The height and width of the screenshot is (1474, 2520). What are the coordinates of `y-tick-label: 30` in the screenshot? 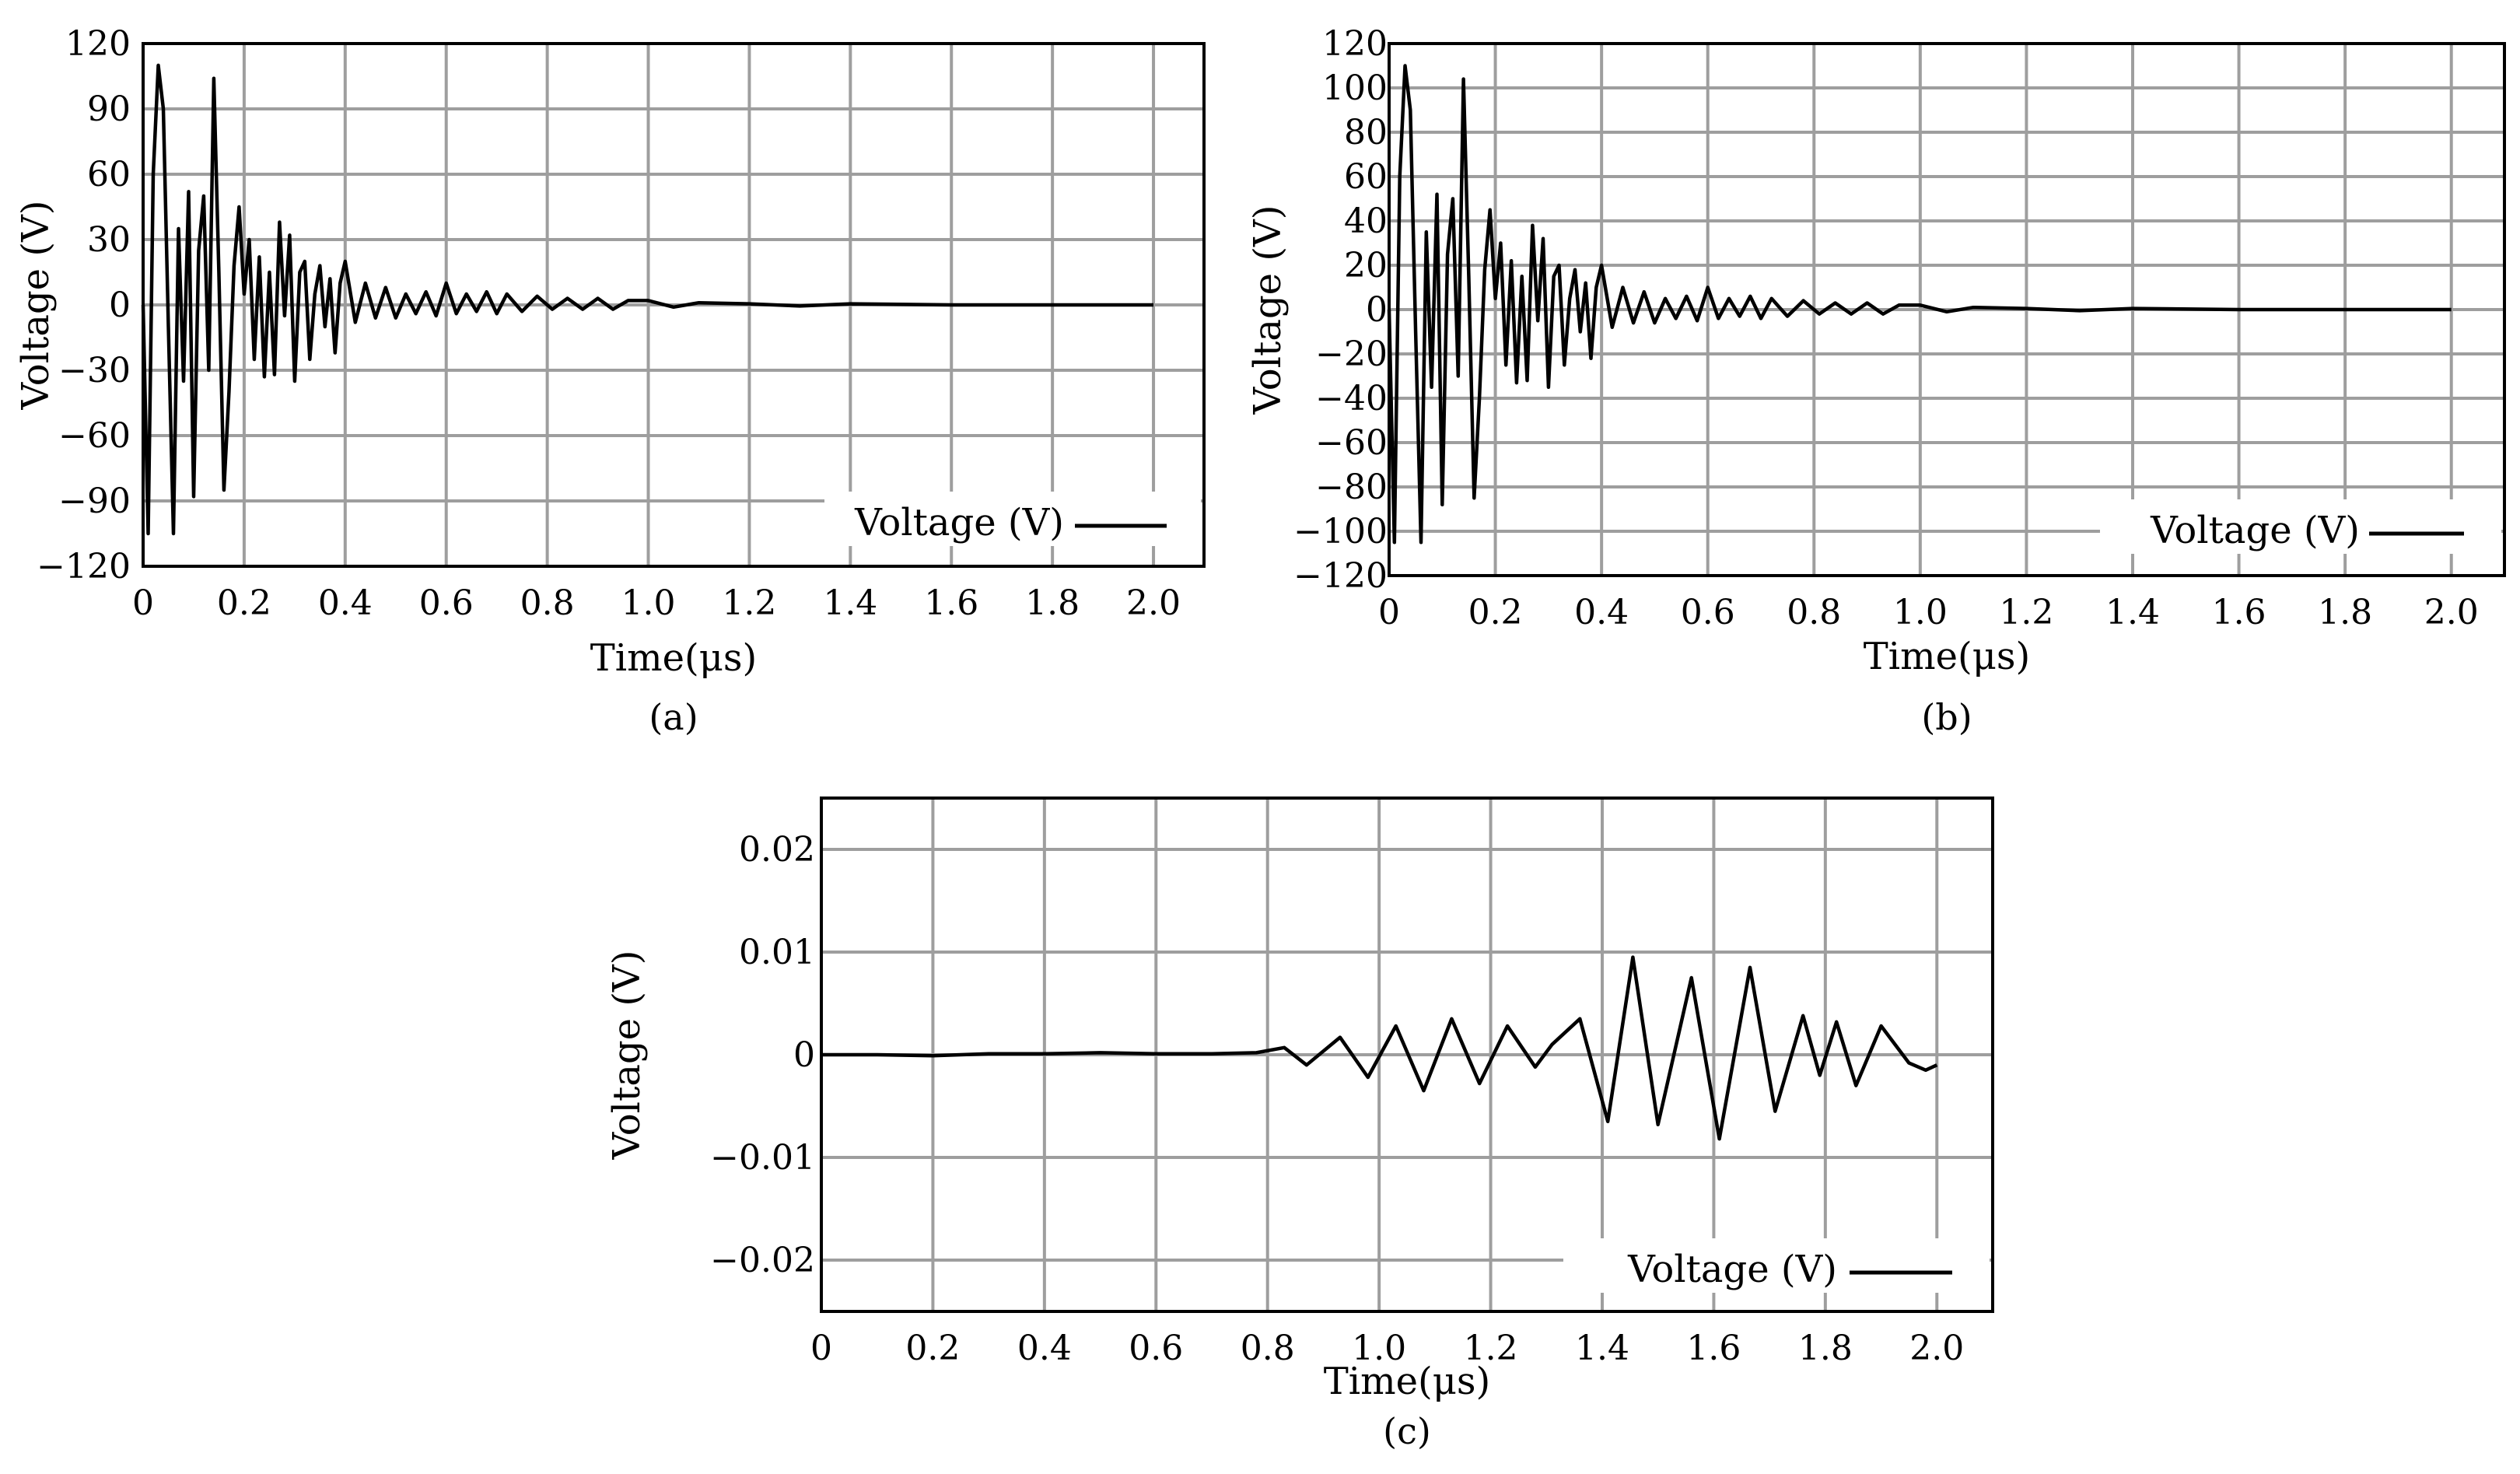 It's located at (109, 240).